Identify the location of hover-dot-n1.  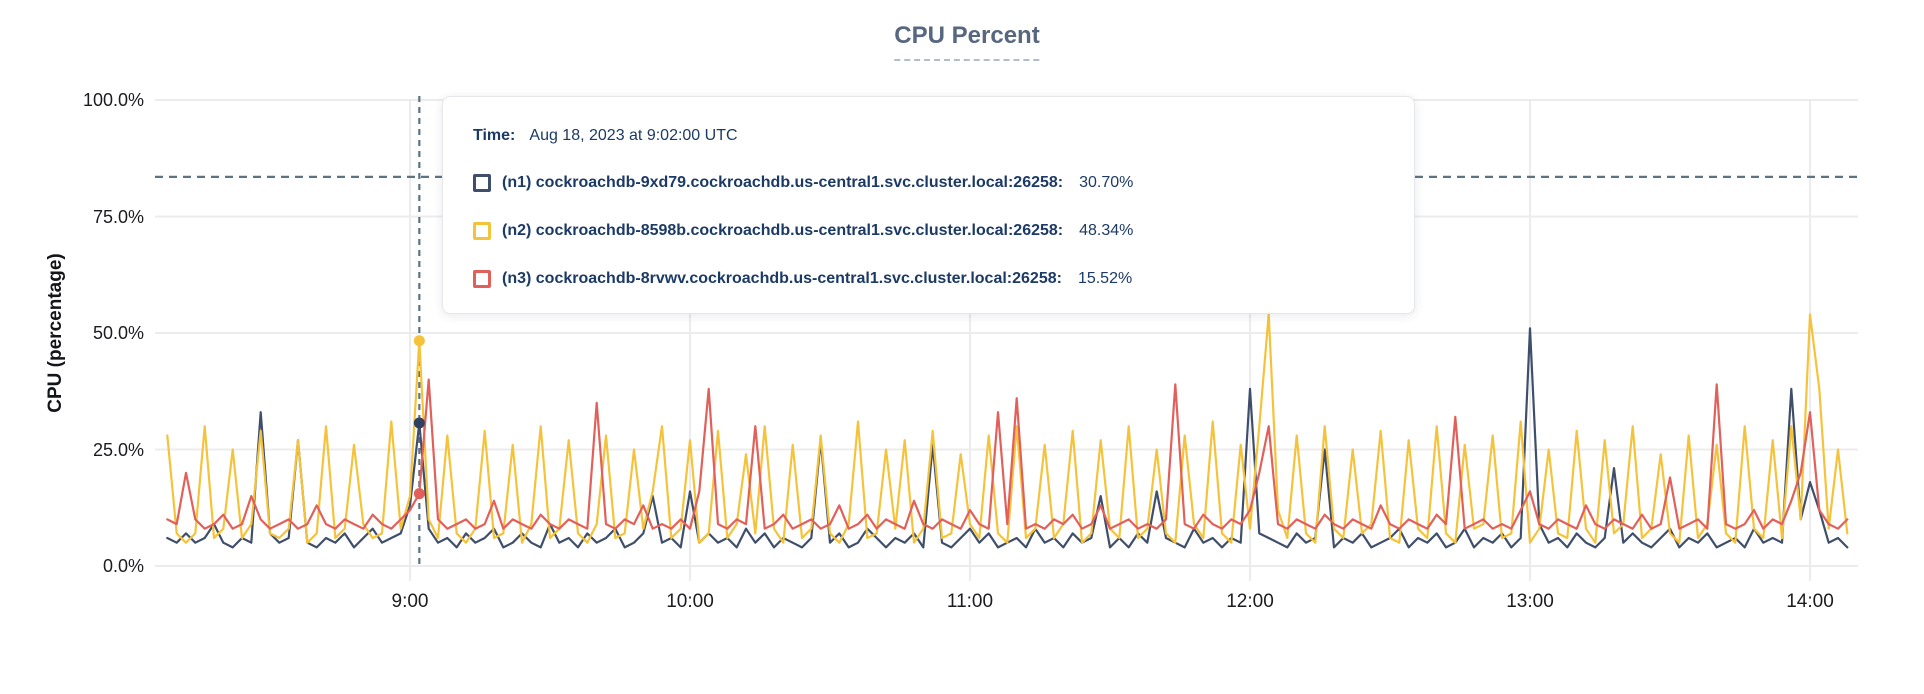
(419, 423).